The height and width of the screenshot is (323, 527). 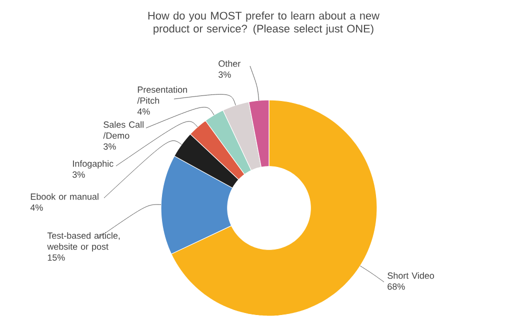 What do you see at coordinates (56, 257) in the screenshot?
I see `data-label: 15%` at bounding box center [56, 257].